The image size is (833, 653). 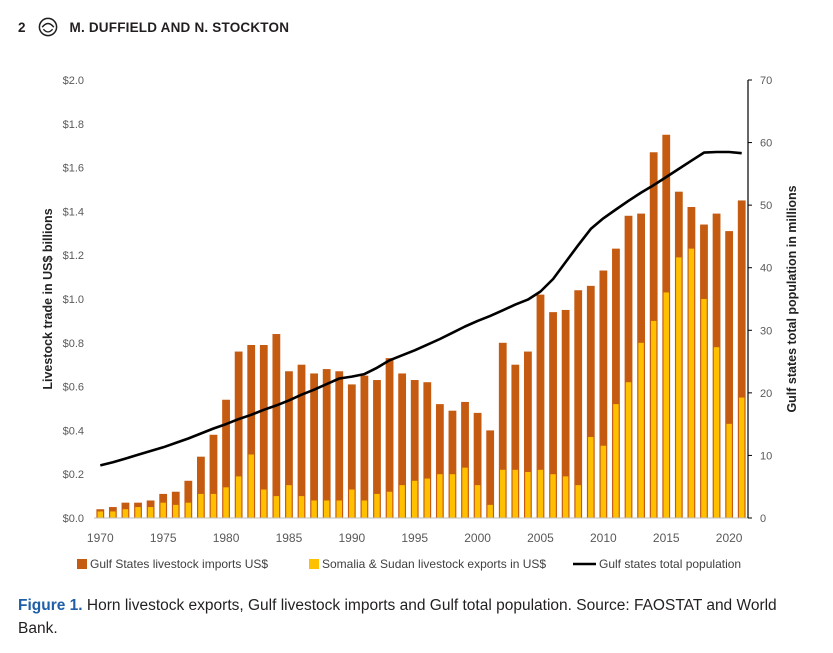 I want to click on legend-label-exports: Somalia & Sudan livestock exports in US$, so click(x=434, y=564).